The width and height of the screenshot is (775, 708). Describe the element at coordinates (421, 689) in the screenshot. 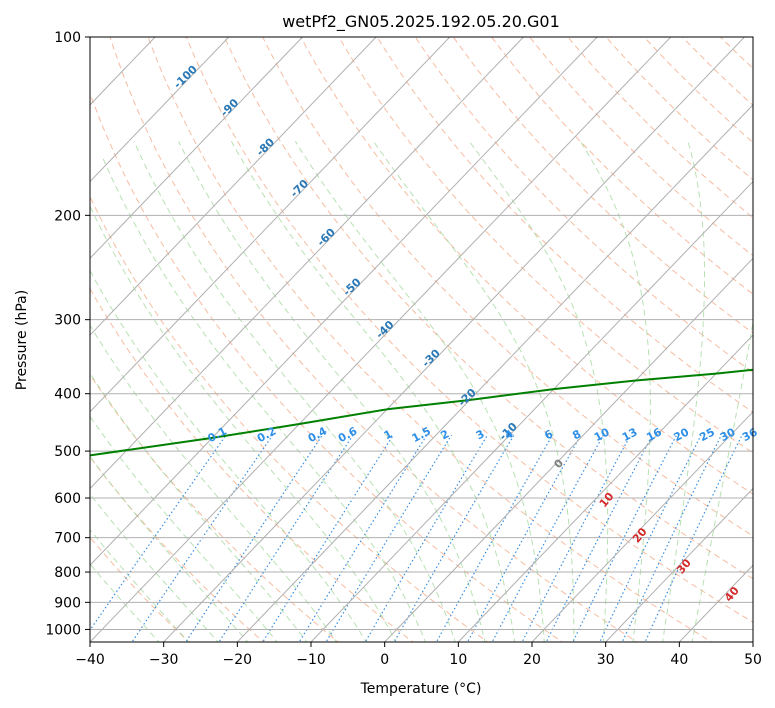

I see `x-axis-label: Temperature (°C)` at that location.